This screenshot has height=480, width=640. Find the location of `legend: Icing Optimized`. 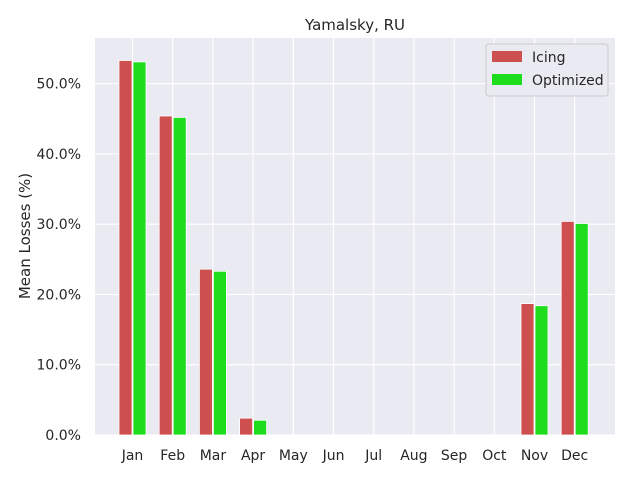

legend: Icing Optimized is located at coordinates (547, 70).